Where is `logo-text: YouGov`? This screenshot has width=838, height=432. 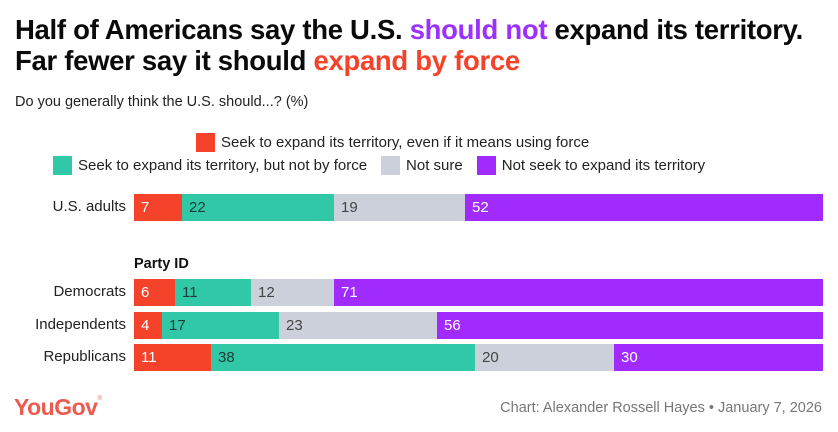
logo-text: YouGov is located at coordinates (56, 407).